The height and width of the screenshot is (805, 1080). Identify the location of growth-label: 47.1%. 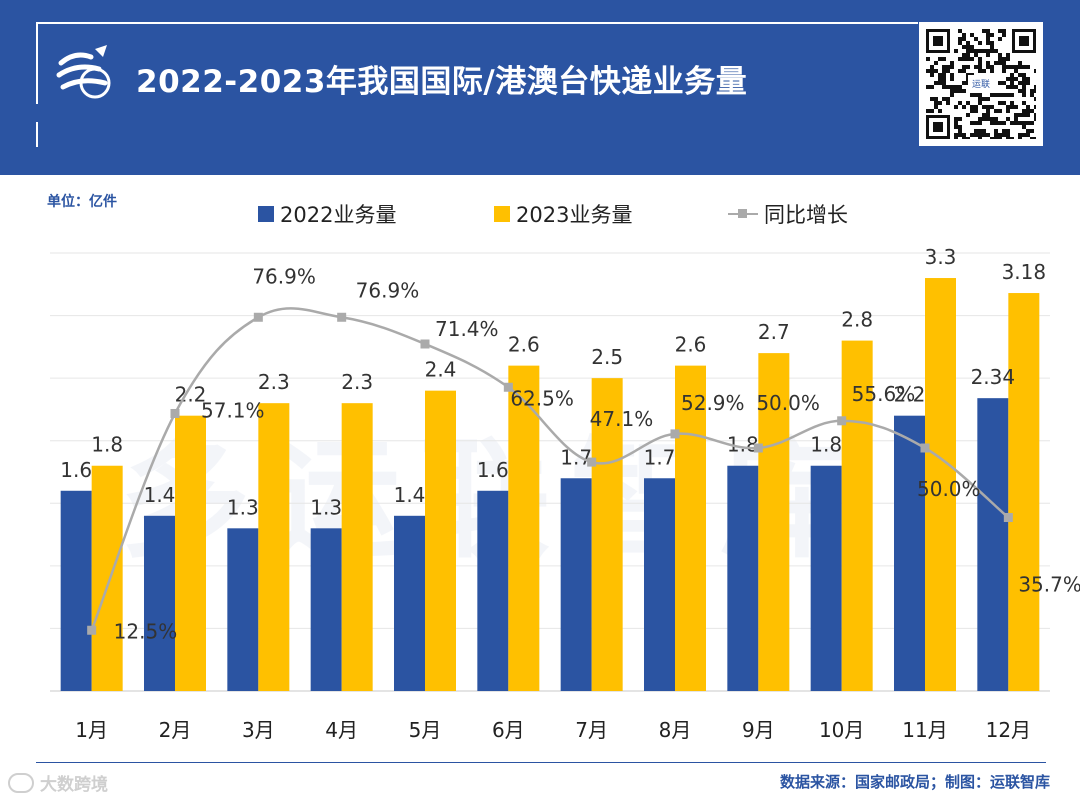
(622, 419).